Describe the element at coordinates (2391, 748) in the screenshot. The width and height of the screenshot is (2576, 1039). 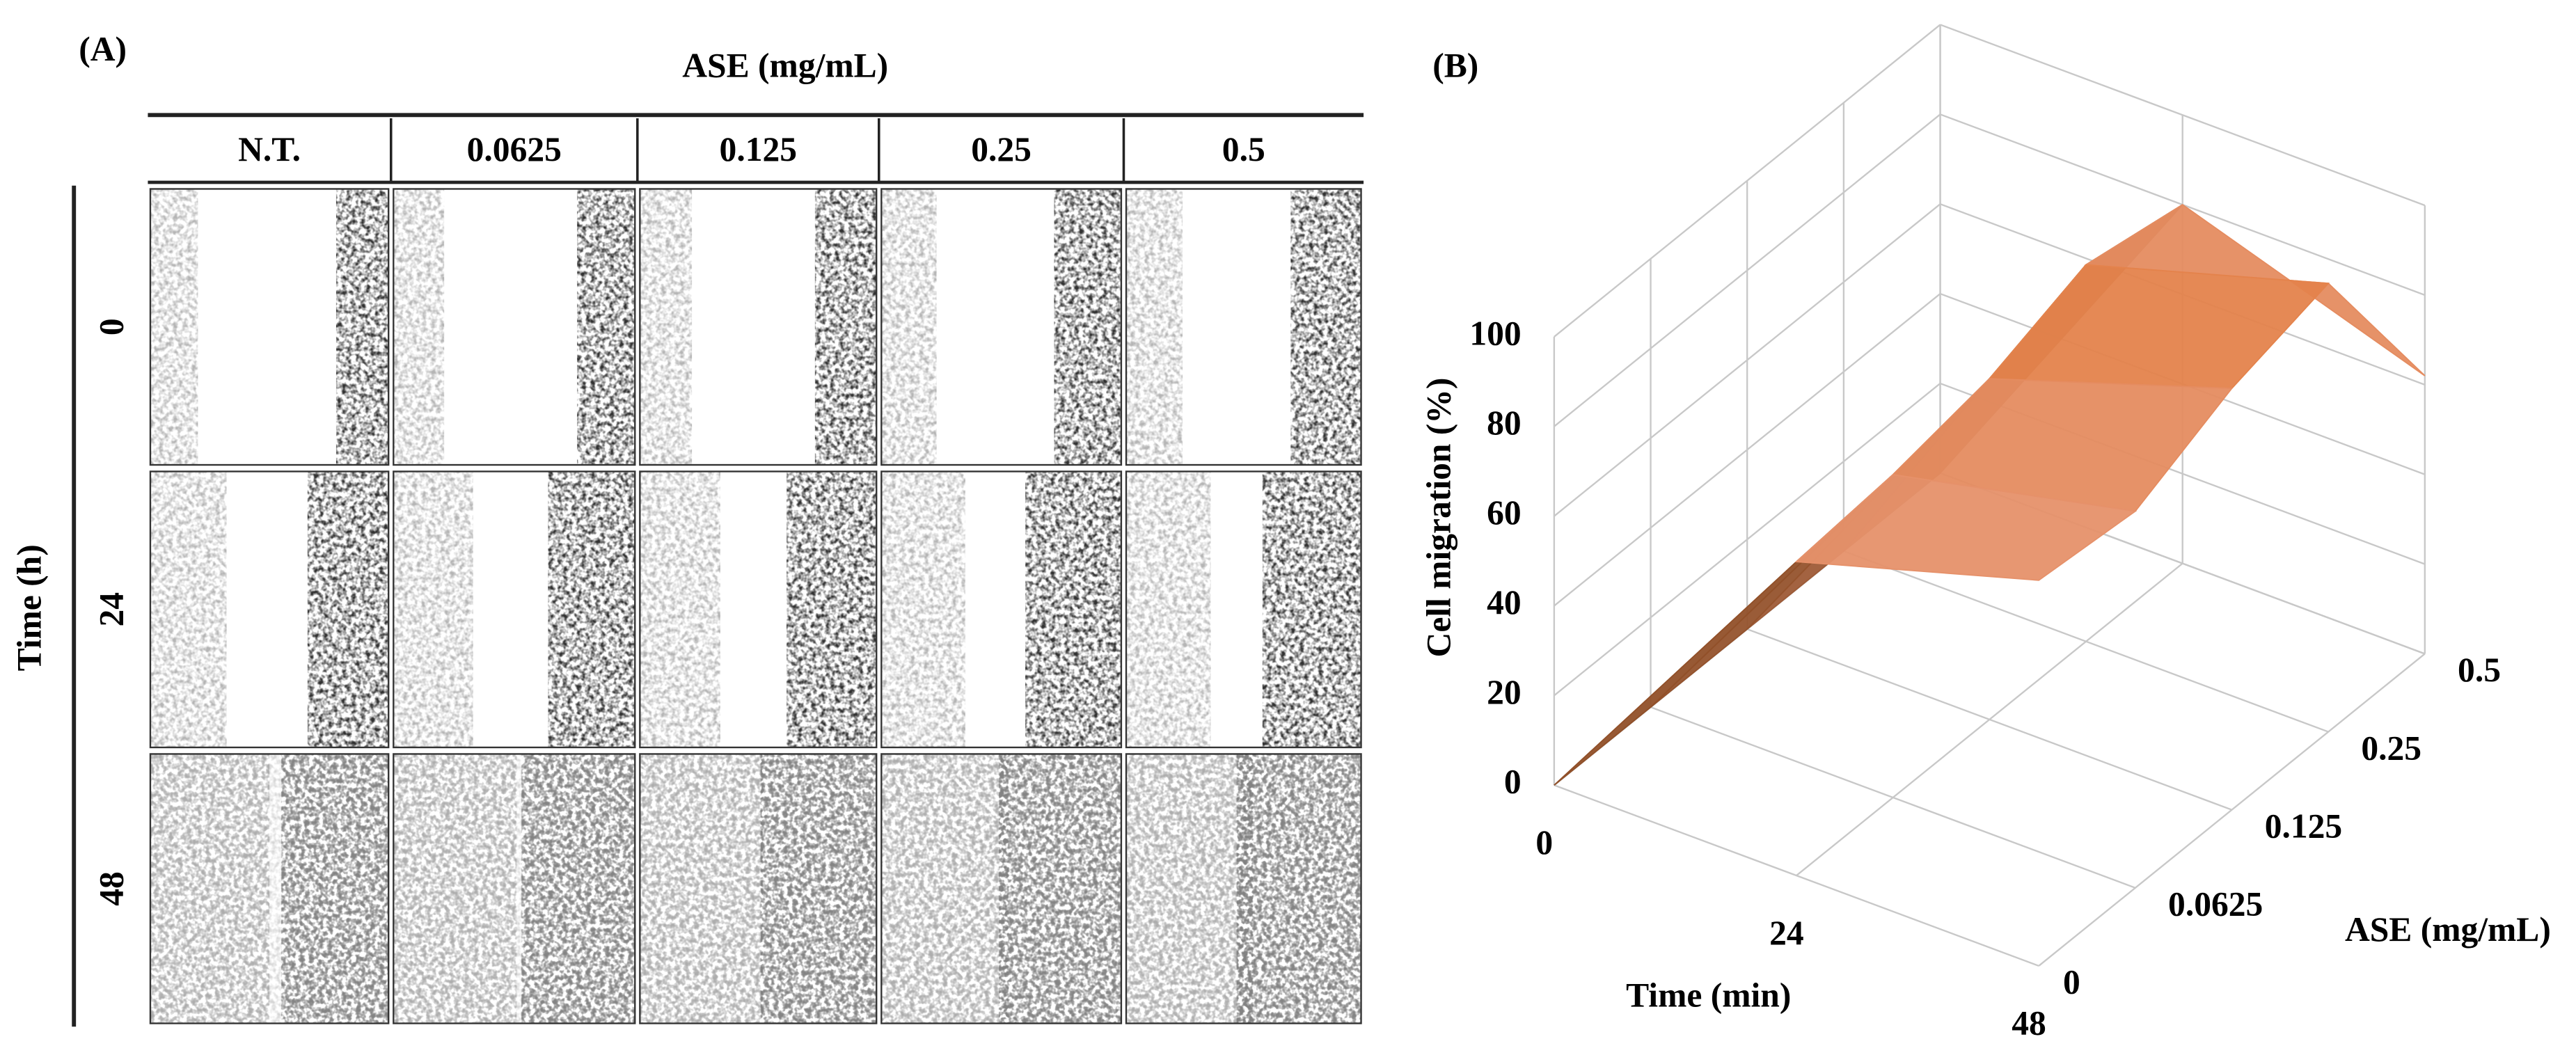
I see `y-tick-label: 0.25` at that location.